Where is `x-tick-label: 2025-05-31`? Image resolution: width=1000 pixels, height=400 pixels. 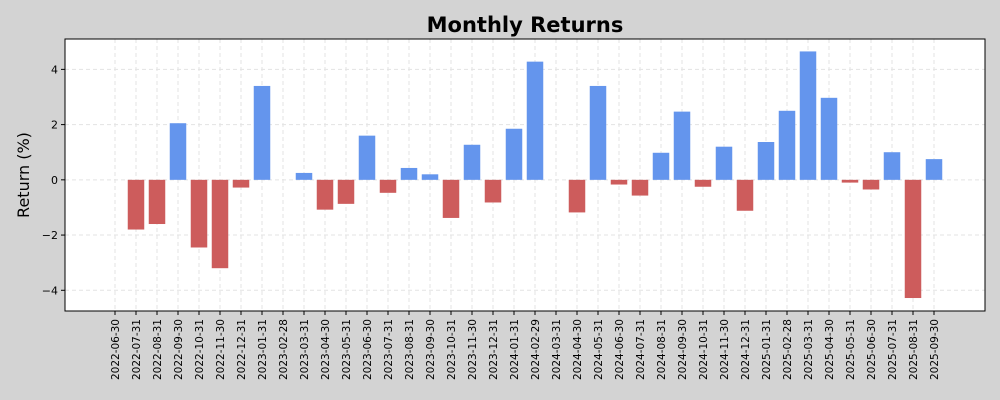 x-tick-label: 2025-05-31 is located at coordinates (851, 349).